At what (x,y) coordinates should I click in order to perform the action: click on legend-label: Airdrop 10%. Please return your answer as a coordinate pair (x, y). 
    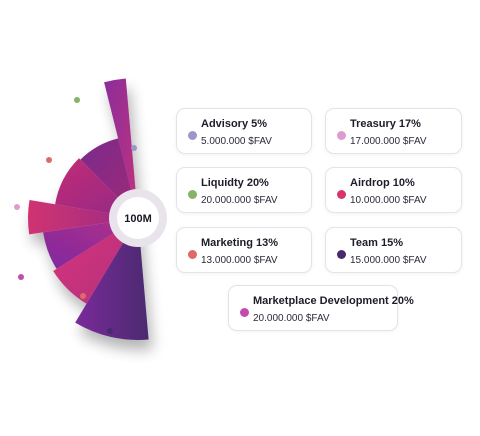
    Looking at the image, I should click on (382, 183).